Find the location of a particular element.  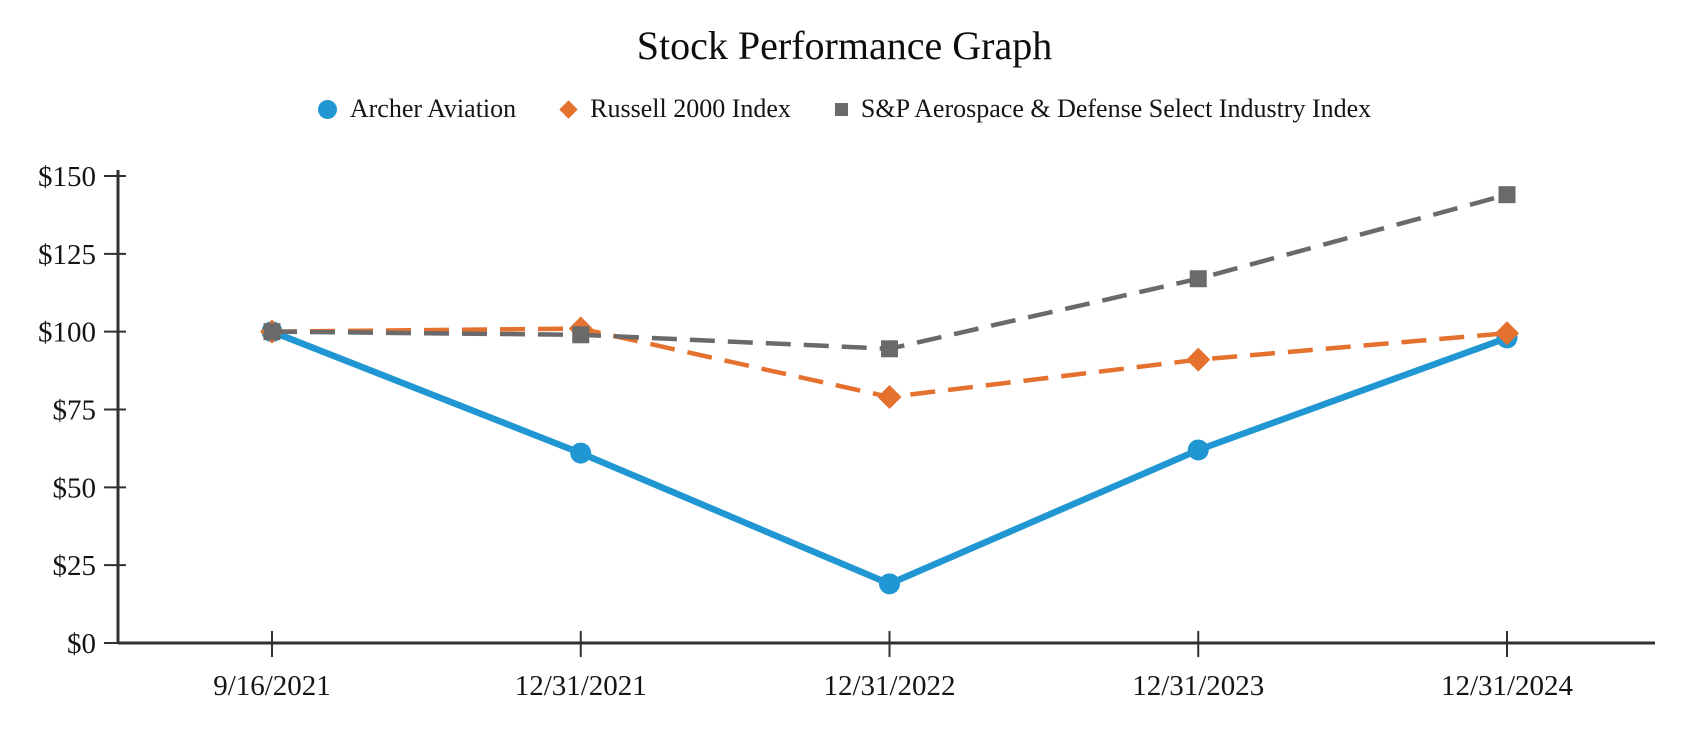

y-axis-tick-label: $75 is located at coordinates (75, 411).